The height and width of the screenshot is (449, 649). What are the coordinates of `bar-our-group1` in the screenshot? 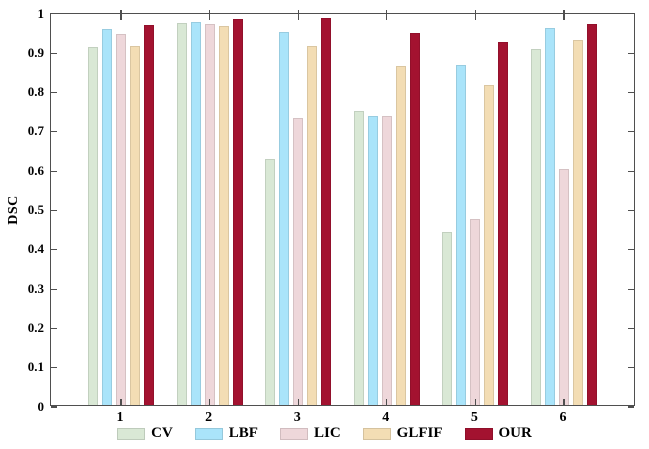 It's located at (149, 214).